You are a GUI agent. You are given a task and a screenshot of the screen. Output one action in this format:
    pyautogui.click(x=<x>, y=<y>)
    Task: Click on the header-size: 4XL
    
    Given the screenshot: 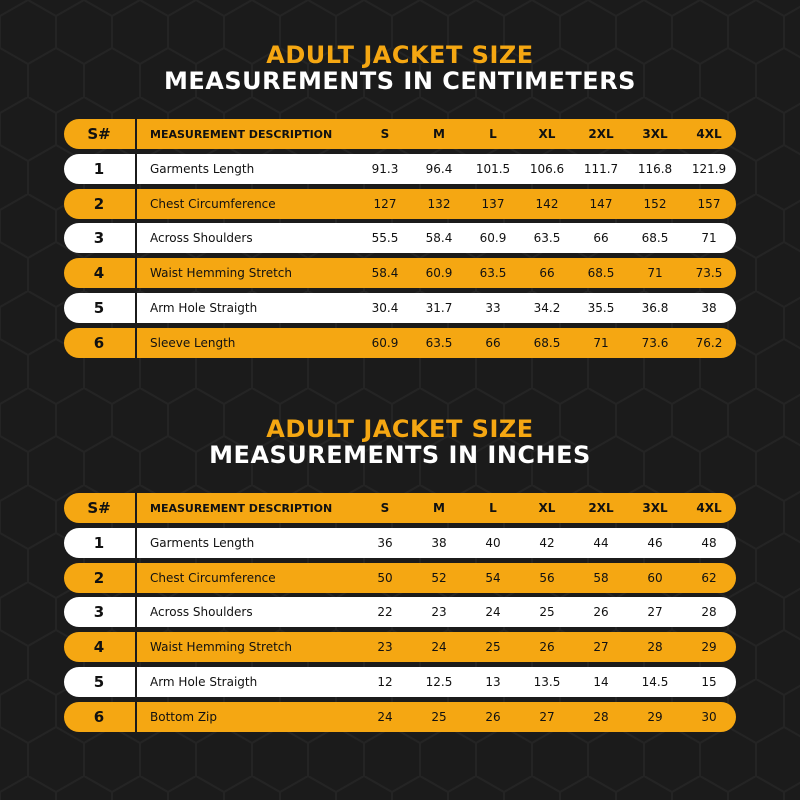 What is the action you would take?
    pyautogui.click(x=709, y=508)
    